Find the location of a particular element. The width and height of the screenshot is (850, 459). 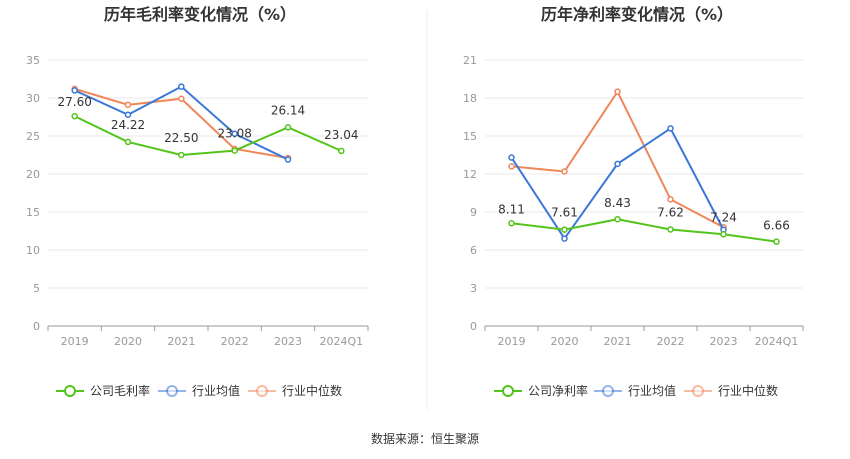

data-label: 23.08 is located at coordinates (234, 134).